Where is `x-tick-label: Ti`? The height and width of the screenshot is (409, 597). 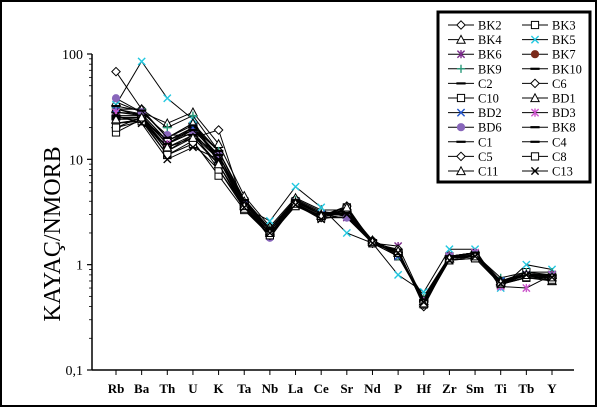
x-tick-label: Ti is located at coordinates (501, 388).